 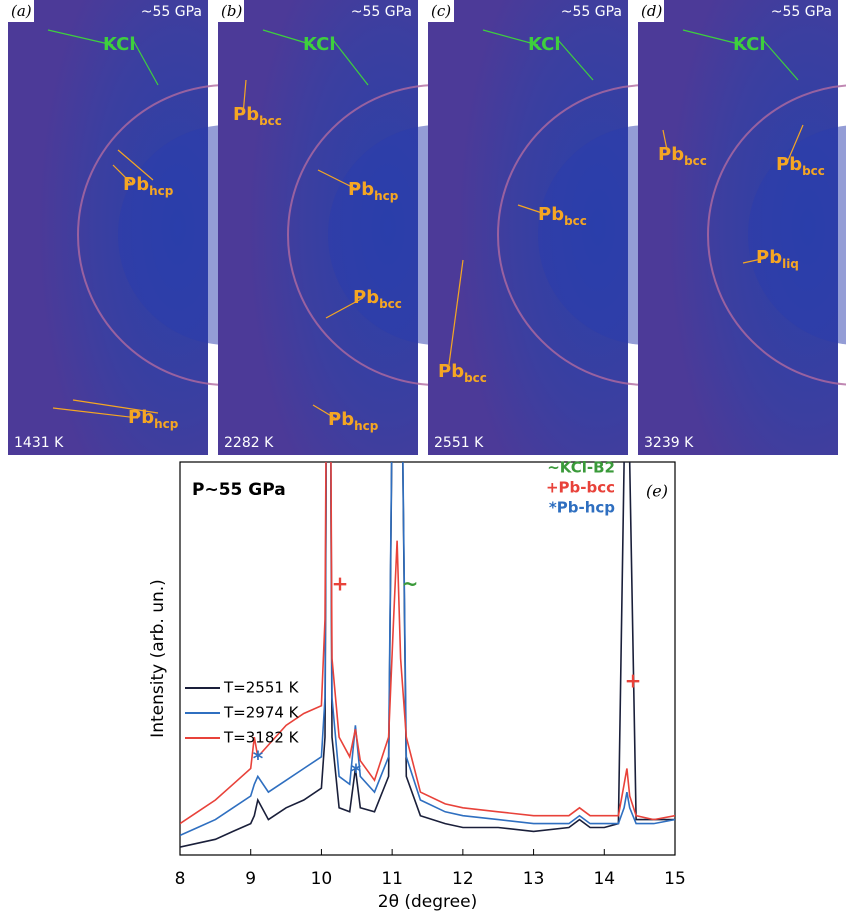 What do you see at coordinates (581, 468) in the screenshot?
I see `phase-legend: ~KCl-B2` at bounding box center [581, 468].